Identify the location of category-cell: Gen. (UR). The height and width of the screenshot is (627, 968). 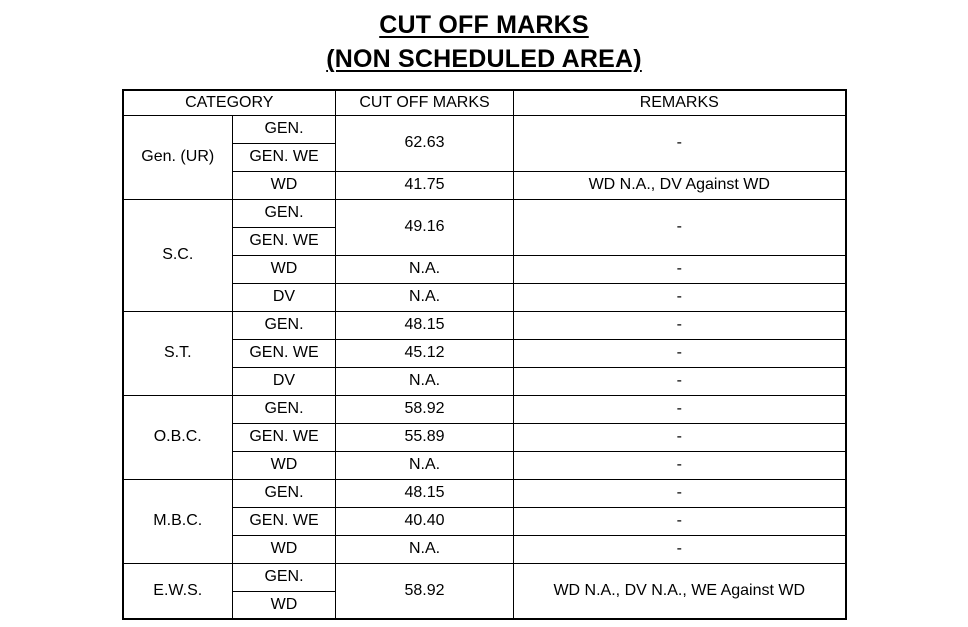
(177, 157).